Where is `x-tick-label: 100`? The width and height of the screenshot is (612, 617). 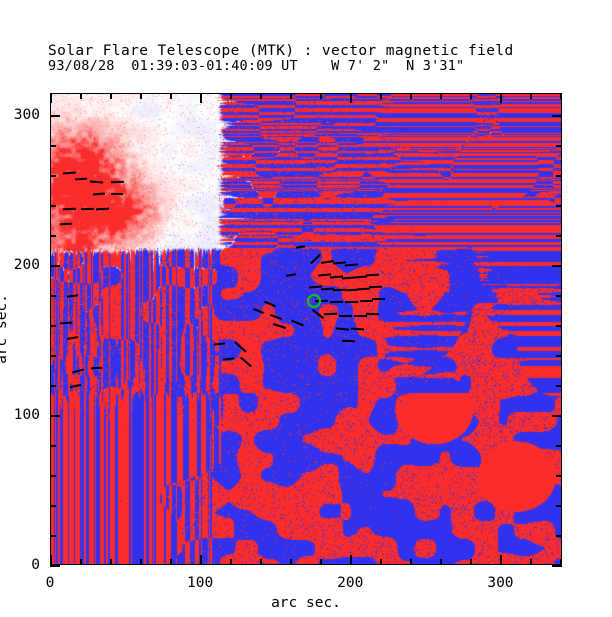 x-tick-label: 100 is located at coordinates (200, 583).